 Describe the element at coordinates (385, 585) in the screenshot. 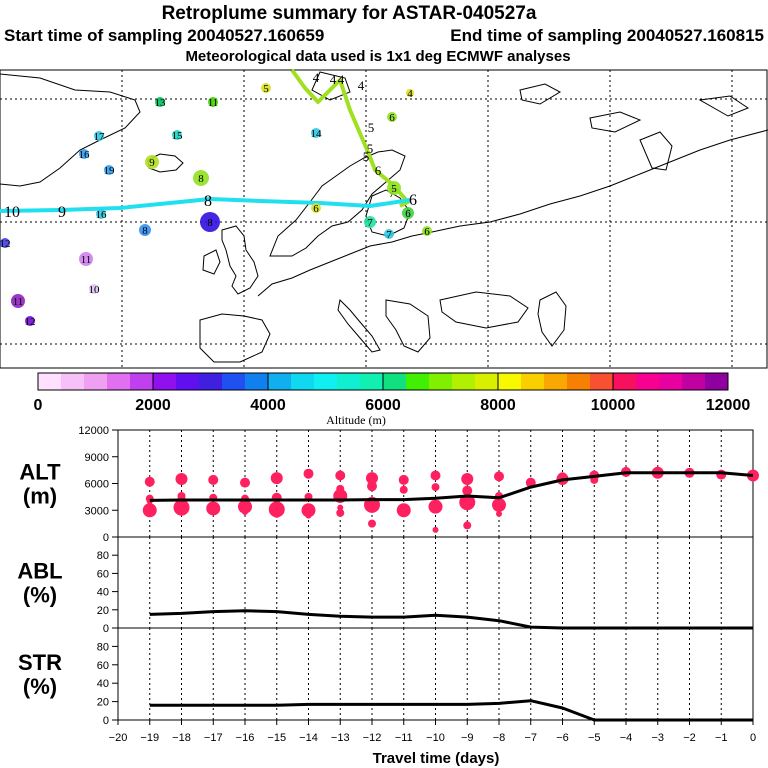

I see `panel-abl: 0 20 40 60 80 ABL(%)` at that location.